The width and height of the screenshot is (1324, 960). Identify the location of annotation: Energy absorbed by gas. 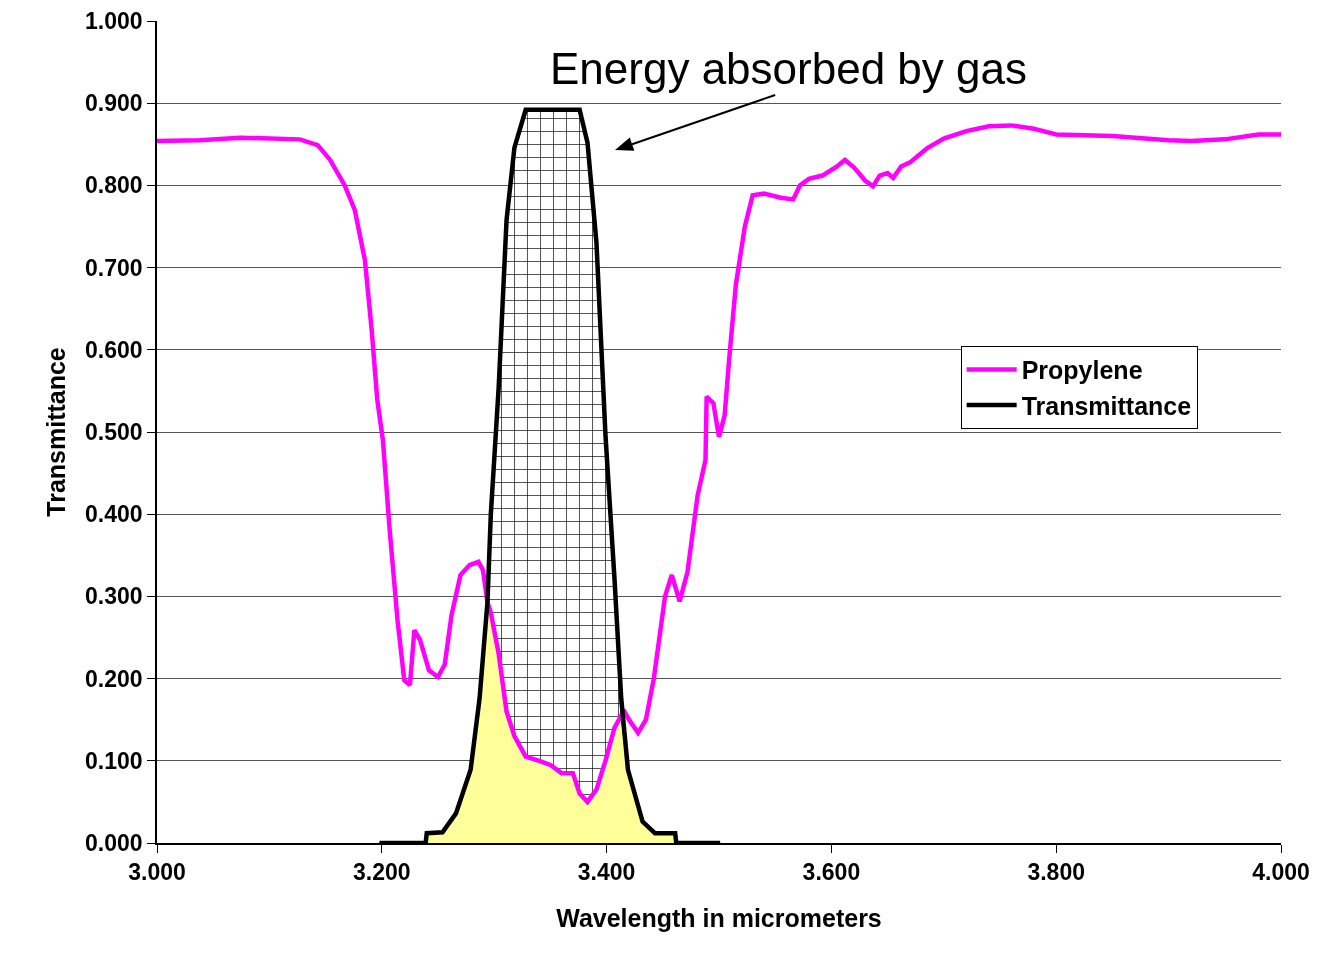
(788, 68).